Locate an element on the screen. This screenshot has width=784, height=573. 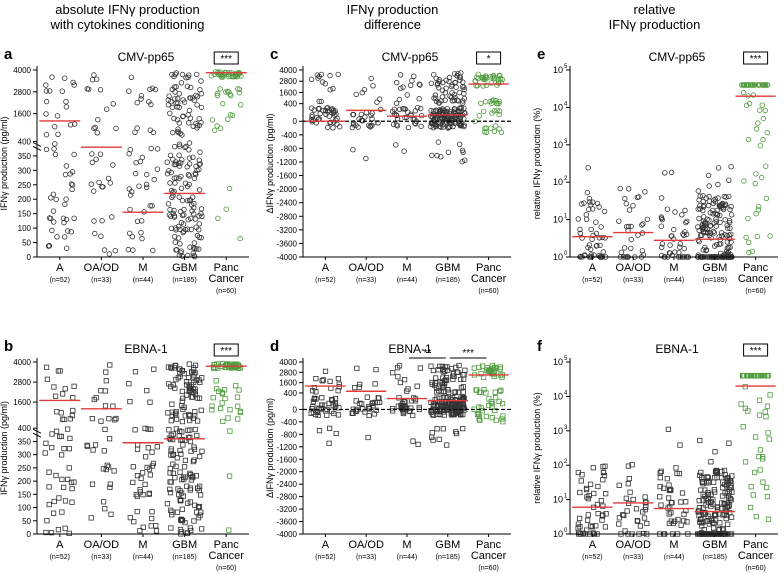
x-tick-label: M is located at coordinates (673, 545).